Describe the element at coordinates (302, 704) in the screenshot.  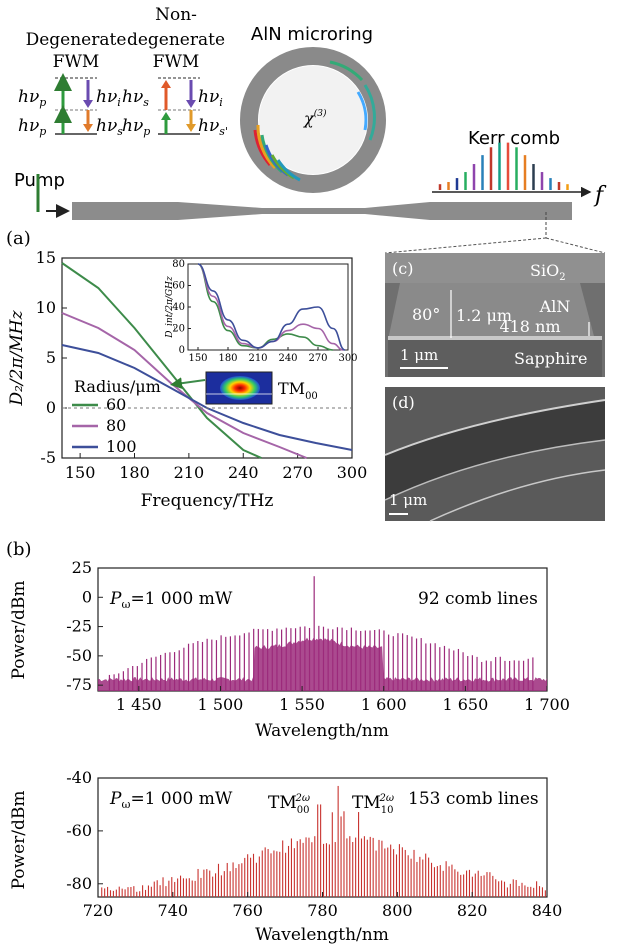
I see `spec1-x-tick-label: 1 550` at that location.